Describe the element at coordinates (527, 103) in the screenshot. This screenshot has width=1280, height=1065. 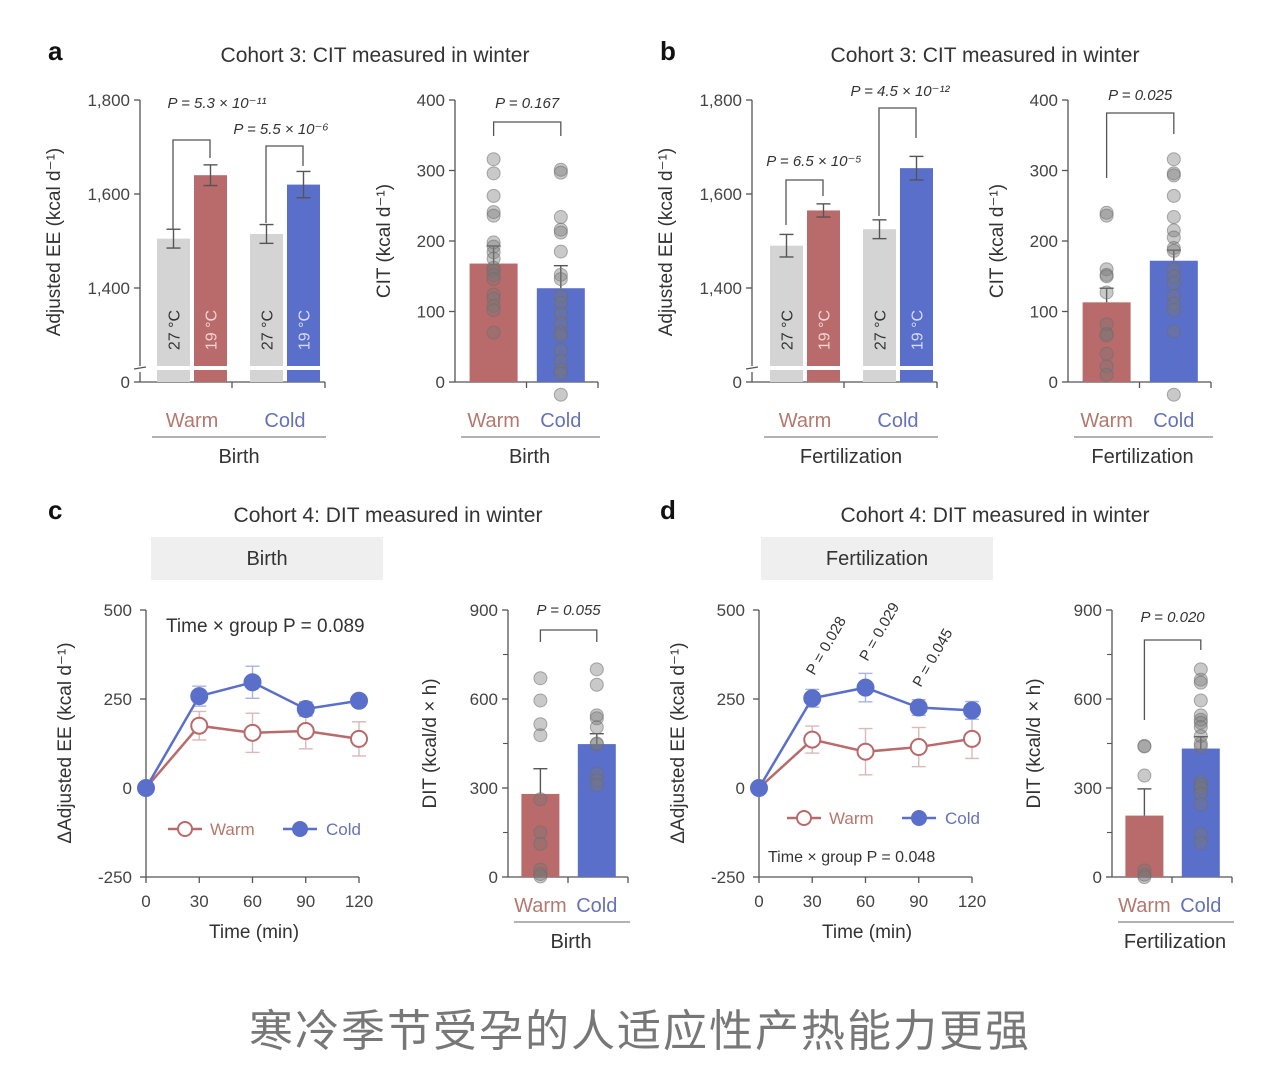
I see `p-value-label: P = 0.167` at that location.